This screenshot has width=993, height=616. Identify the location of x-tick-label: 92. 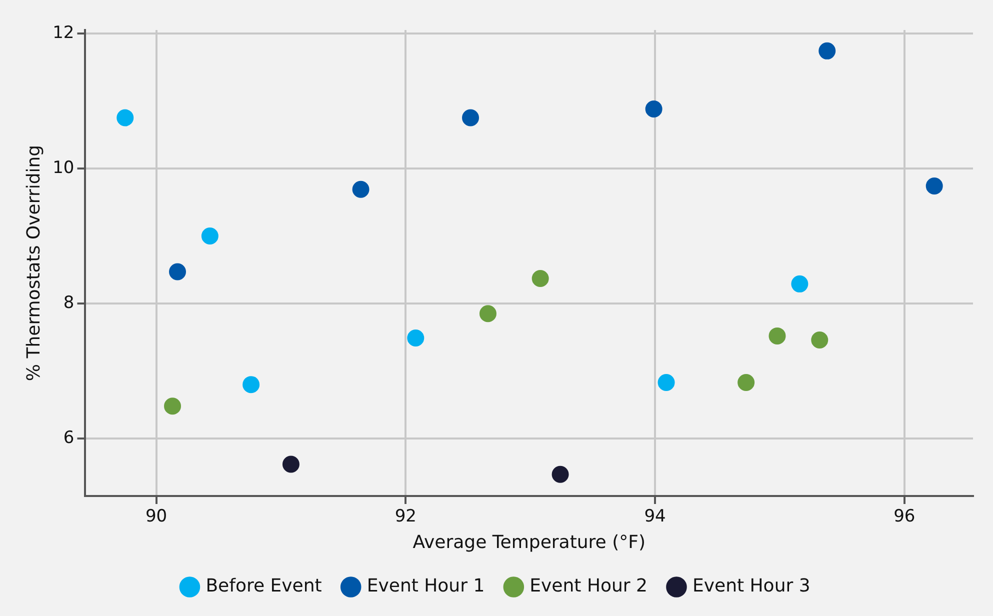
(405, 516).